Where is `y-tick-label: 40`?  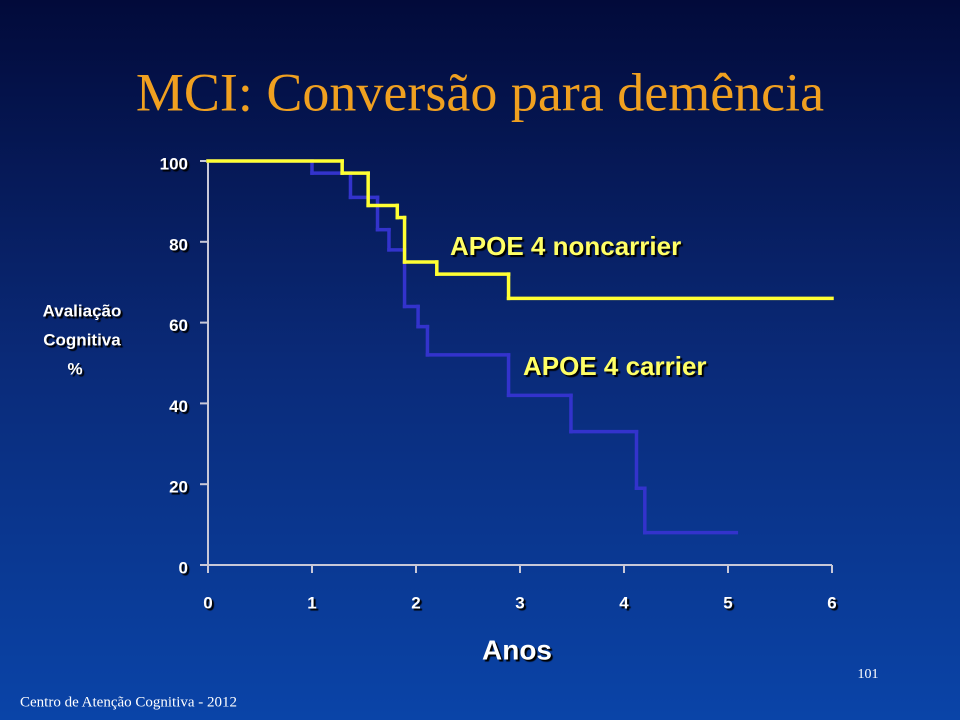
y-tick-label: 40 is located at coordinates (178, 406).